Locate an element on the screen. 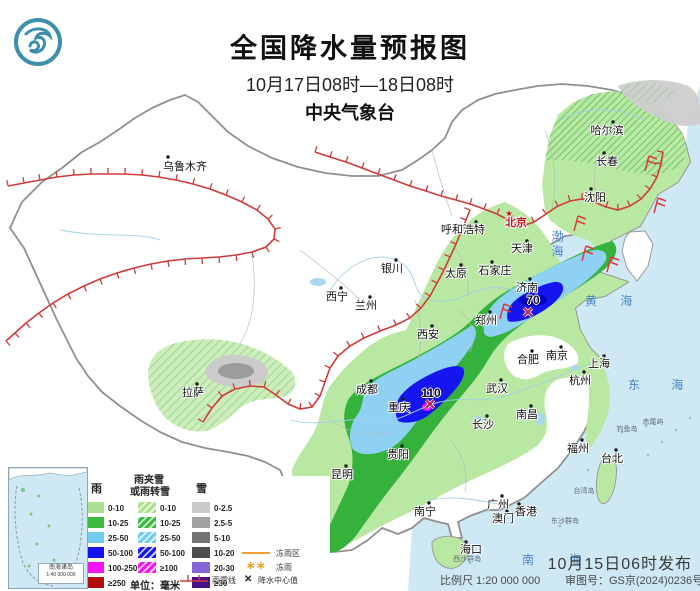  city-label-lanzhou: 兰州 is located at coordinates (366, 306).